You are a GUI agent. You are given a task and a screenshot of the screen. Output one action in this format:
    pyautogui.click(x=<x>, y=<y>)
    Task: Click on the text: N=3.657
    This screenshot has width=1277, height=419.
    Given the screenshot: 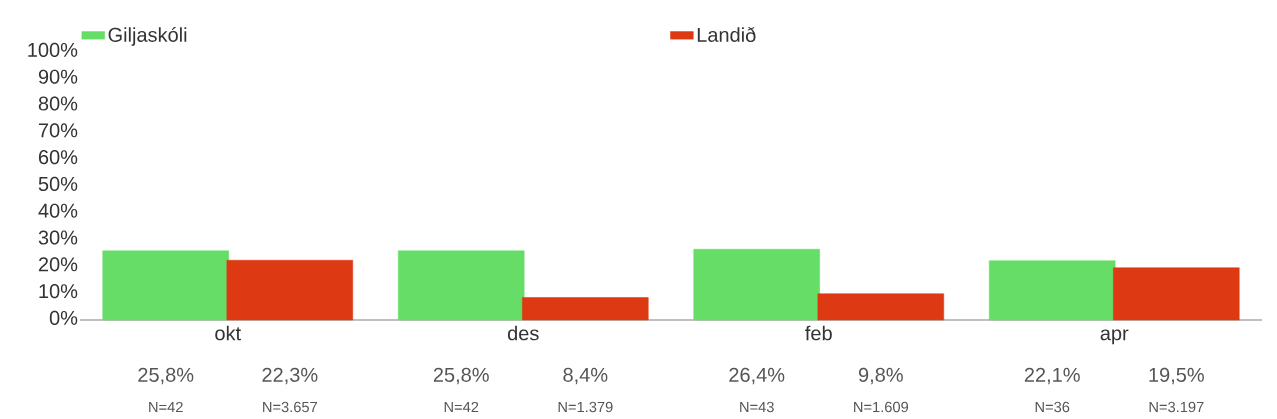 What is the action you would take?
    pyautogui.click(x=290, y=407)
    